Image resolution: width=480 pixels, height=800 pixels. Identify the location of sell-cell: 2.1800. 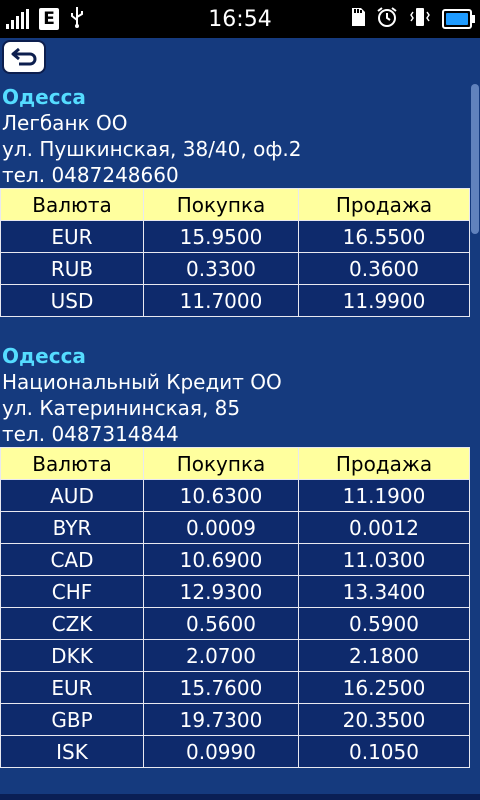
(384, 655).